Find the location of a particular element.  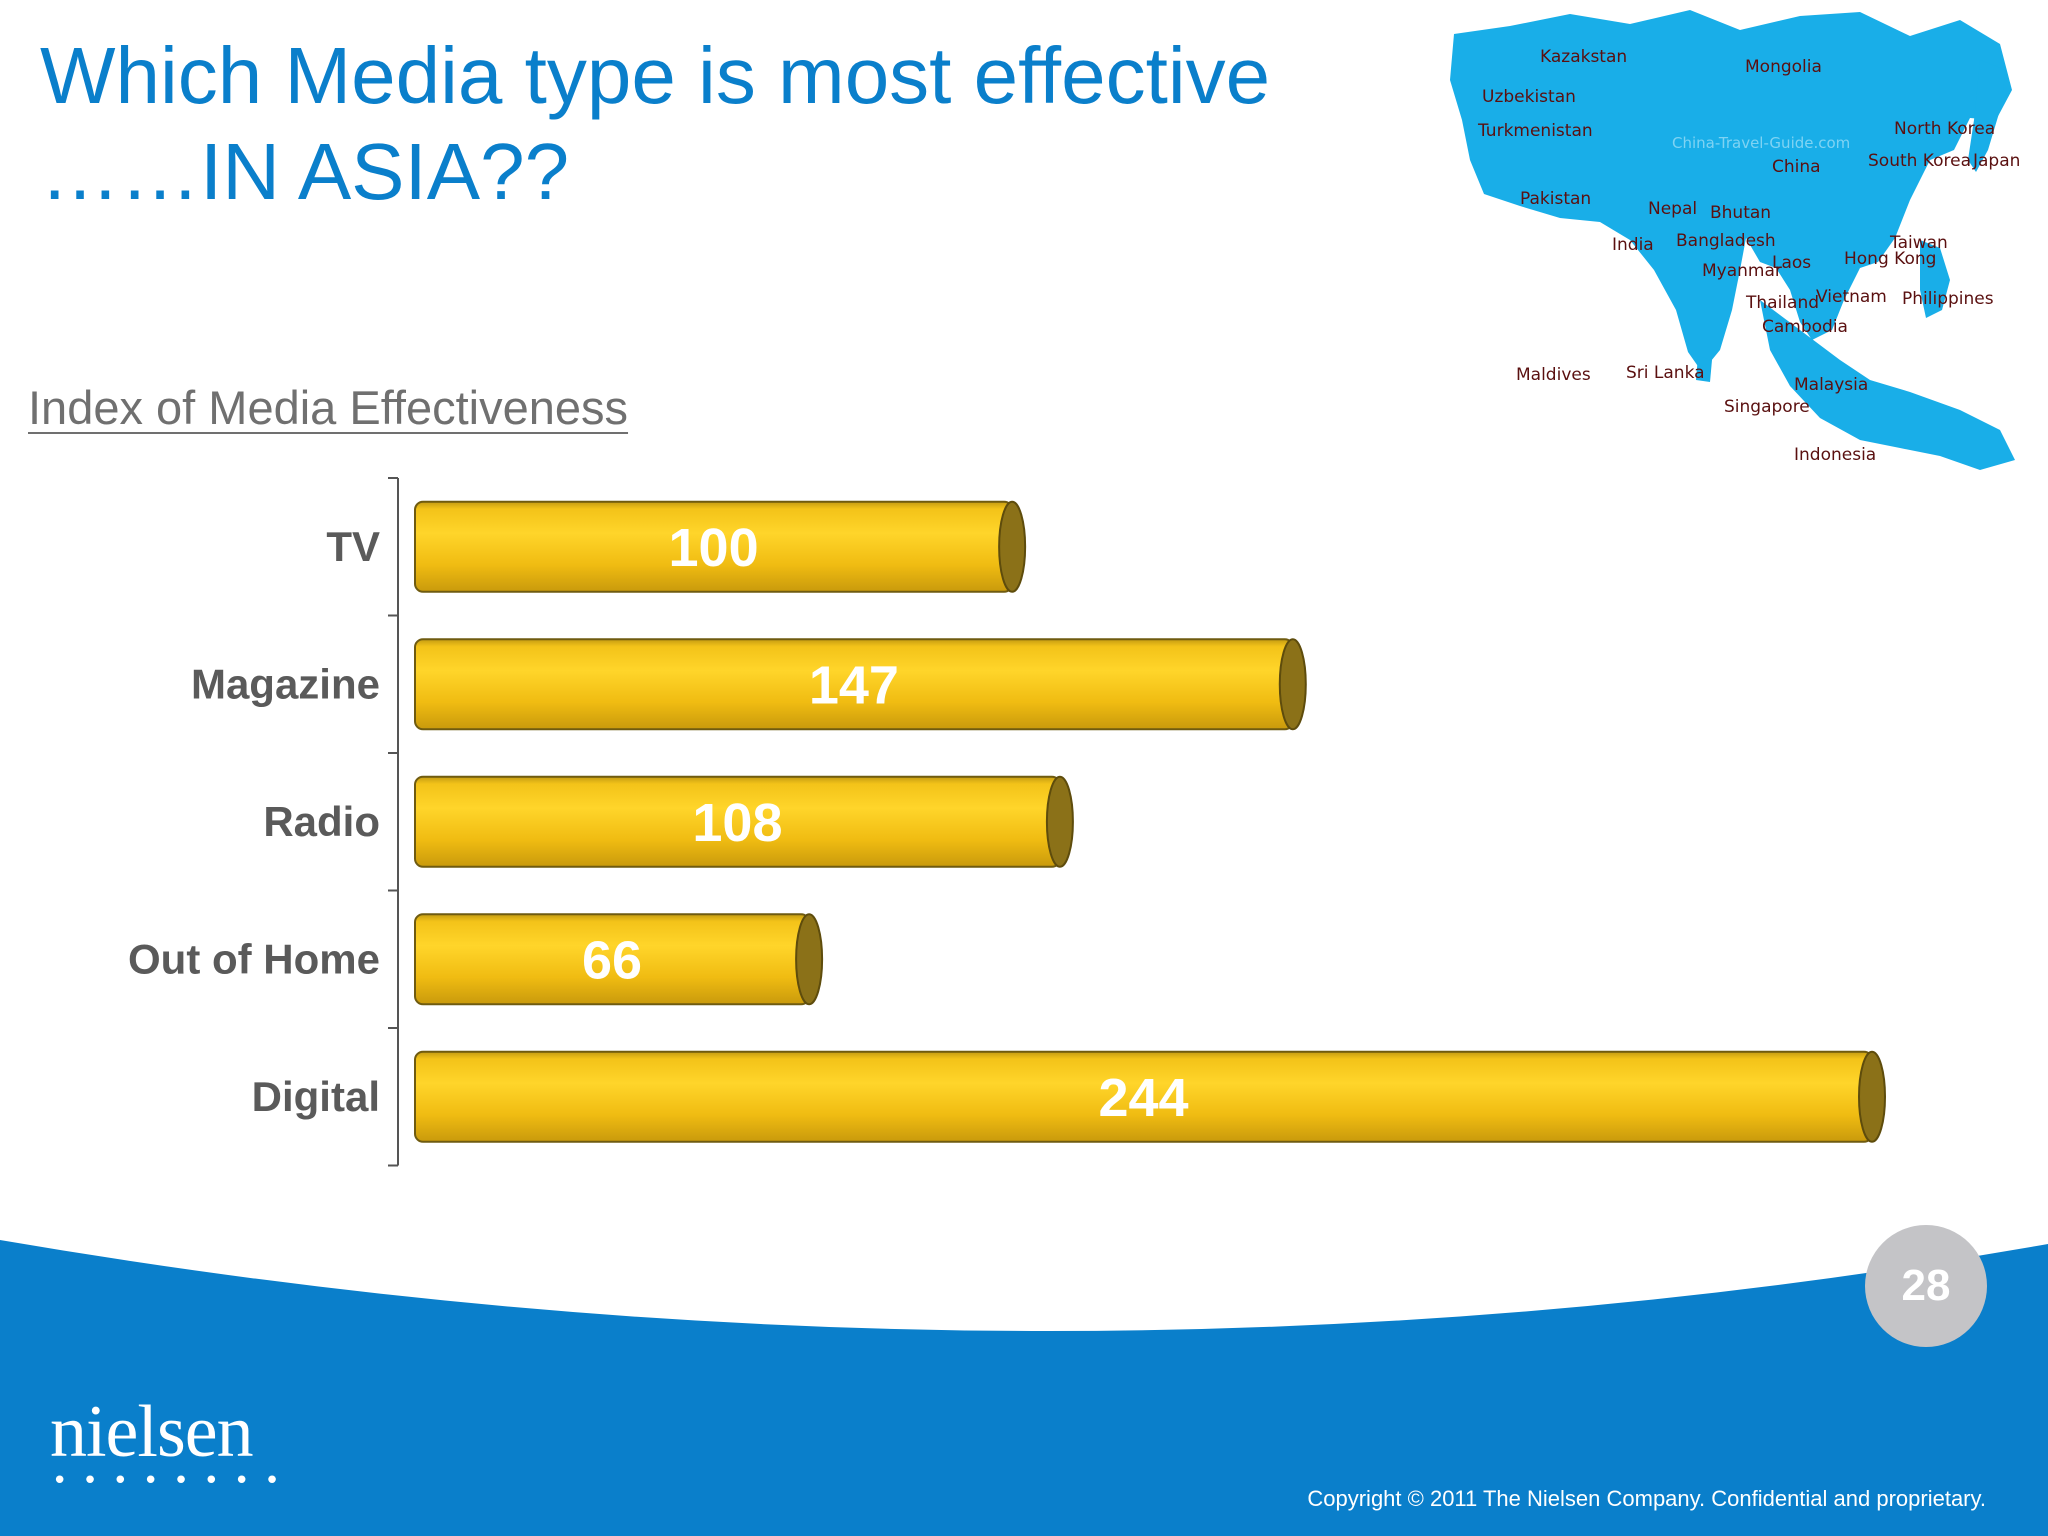

category-label: TV is located at coordinates (353, 546).